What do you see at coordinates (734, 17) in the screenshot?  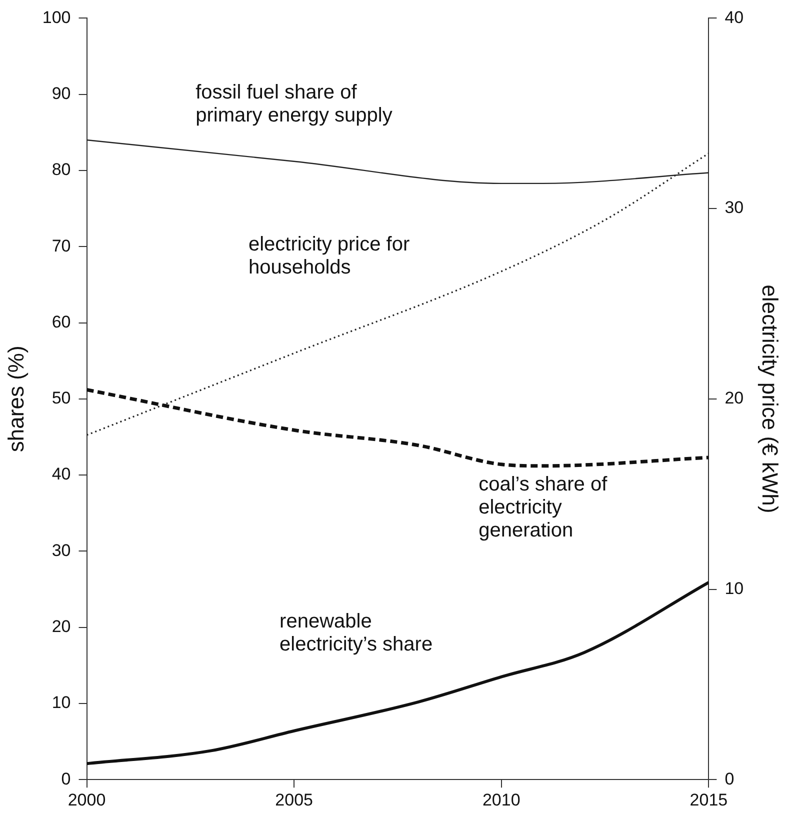 I see `y2-tick-label: 40` at bounding box center [734, 17].